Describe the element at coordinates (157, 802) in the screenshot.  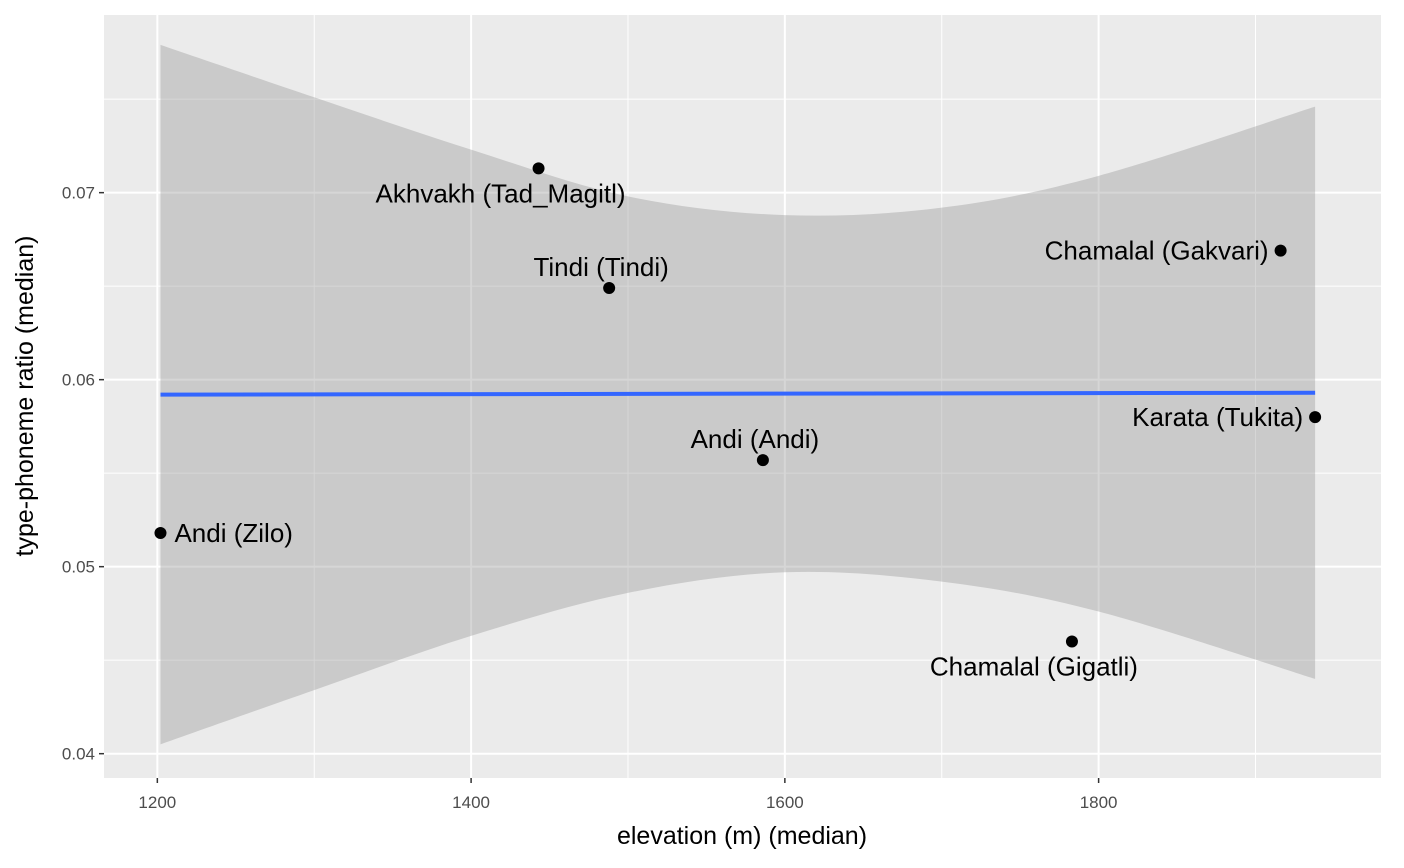
I see `x-tick-label: 1200` at that location.